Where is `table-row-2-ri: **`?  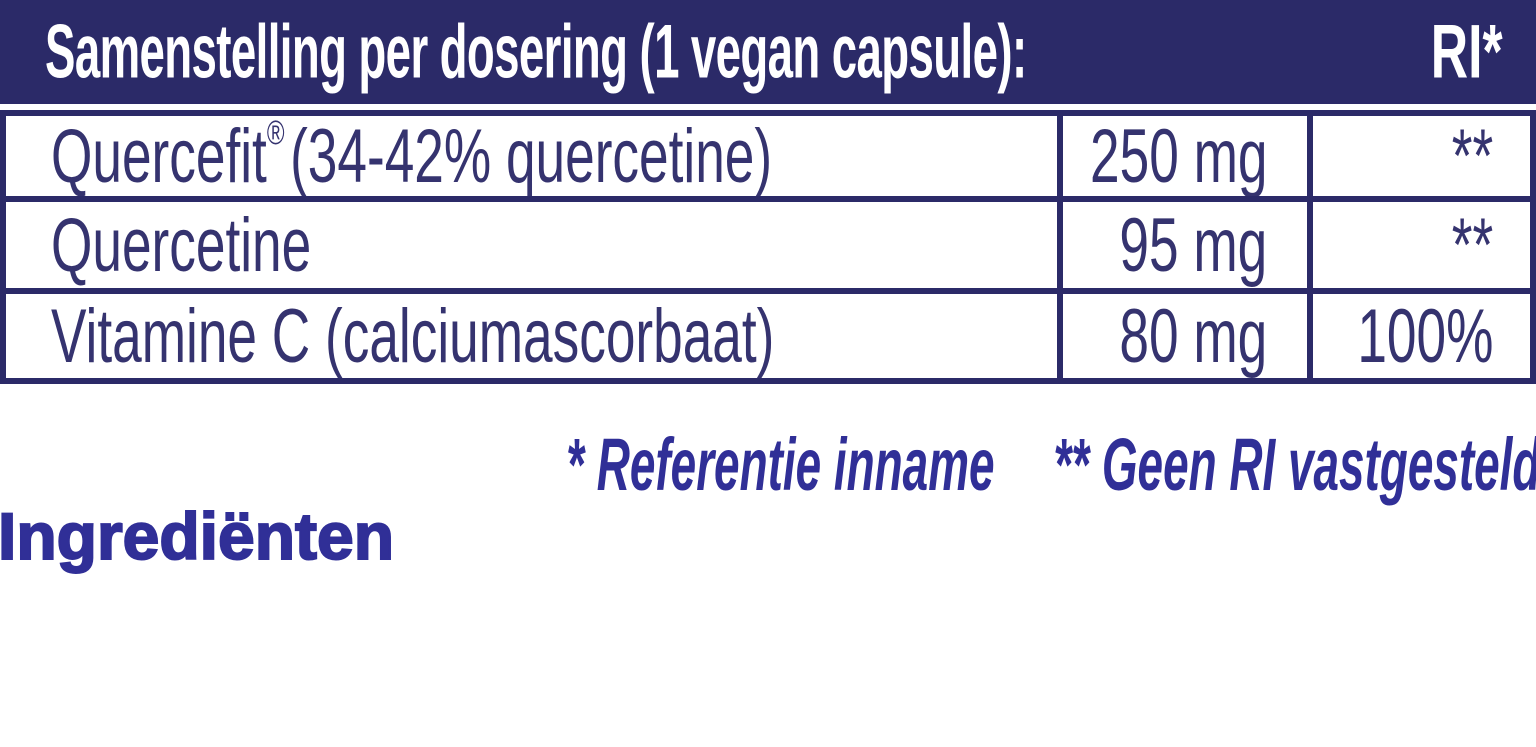 table-row-2-ri: ** is located at coordinates (1421, 248).